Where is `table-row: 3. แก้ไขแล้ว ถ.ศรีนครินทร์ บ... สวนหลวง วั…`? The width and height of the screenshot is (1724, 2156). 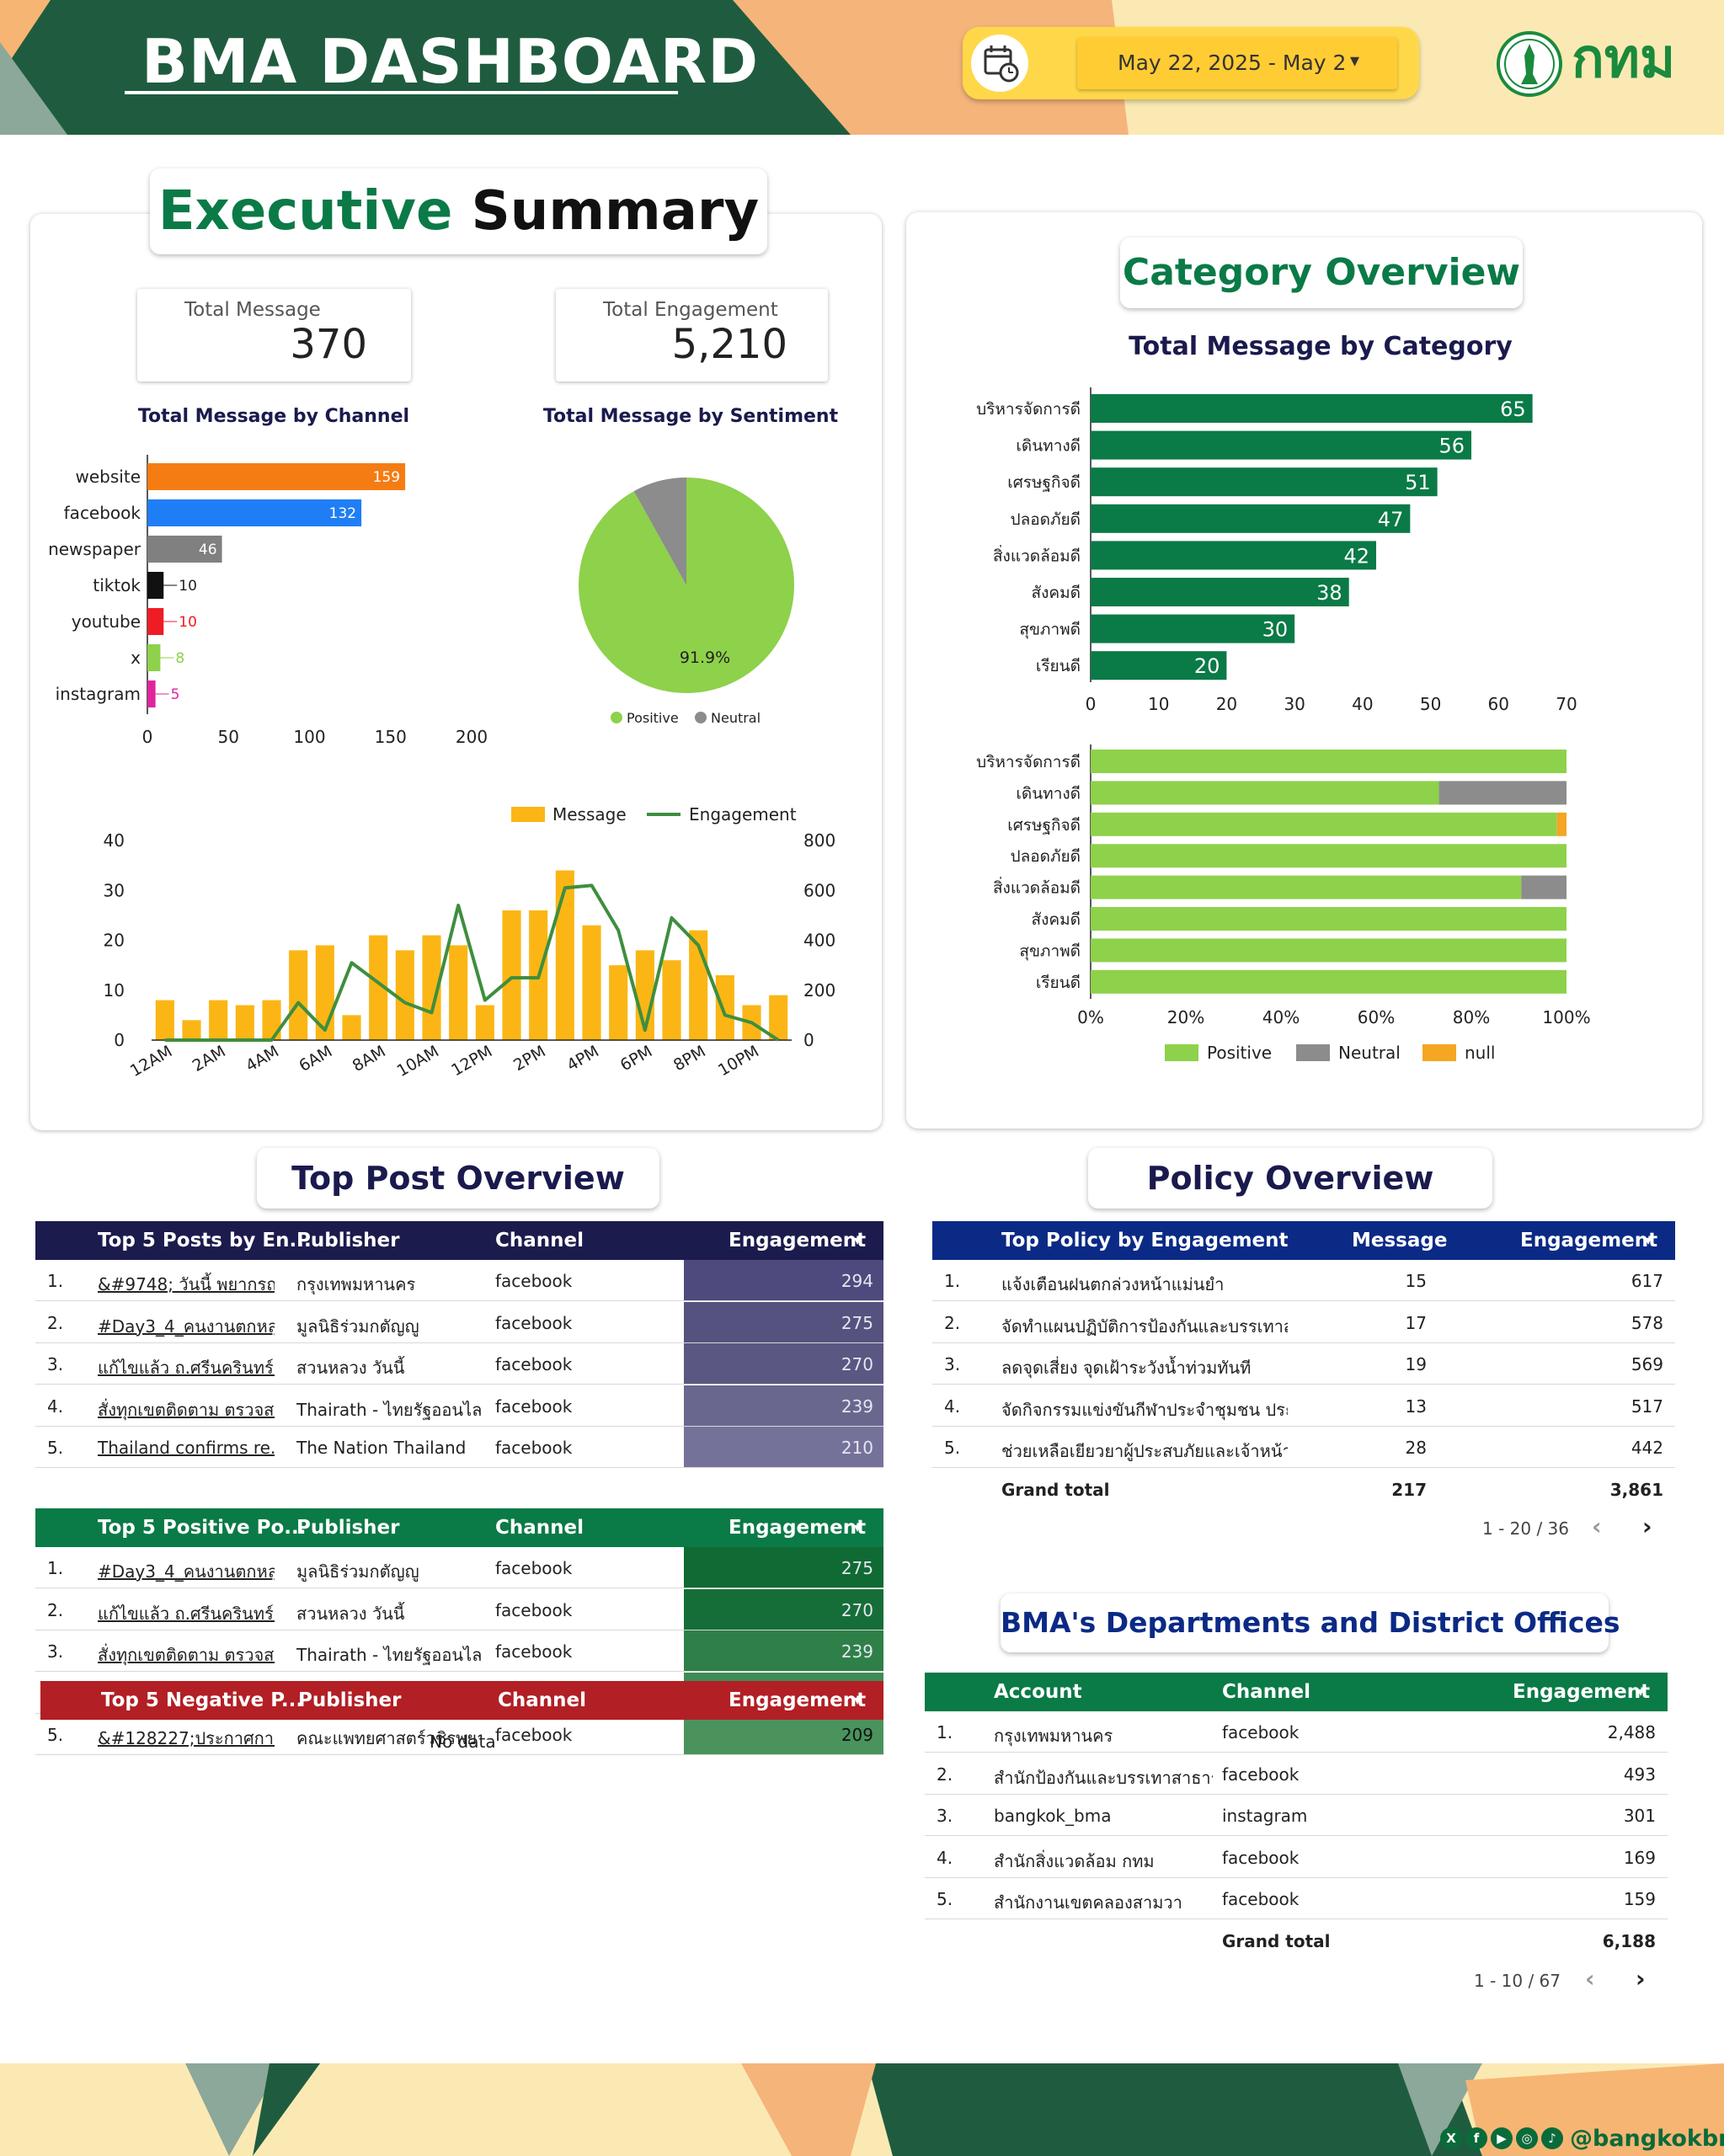 table-row: 3. แก้ไขแล้ว ถ.ศรีนครินทร์ บ... สวนหลวง วั… is located at coordinates (459, 1364).